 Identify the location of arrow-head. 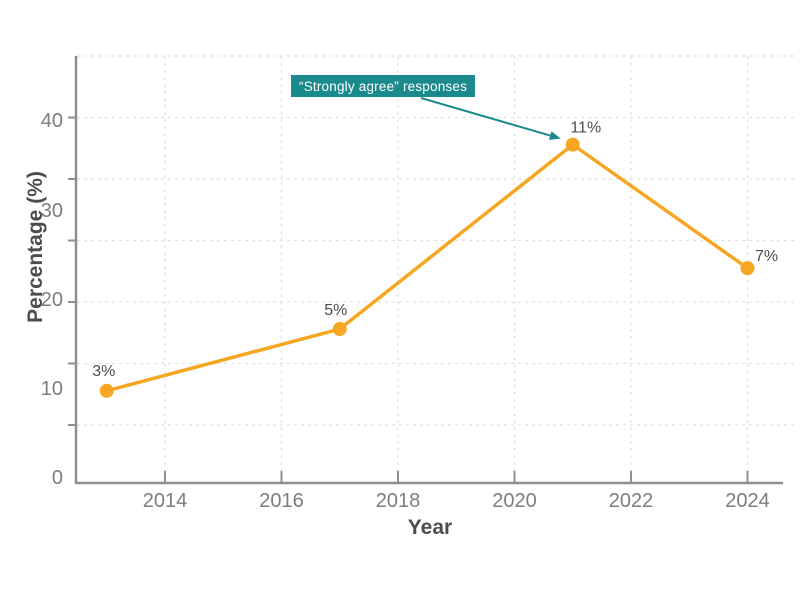
(554, 135).